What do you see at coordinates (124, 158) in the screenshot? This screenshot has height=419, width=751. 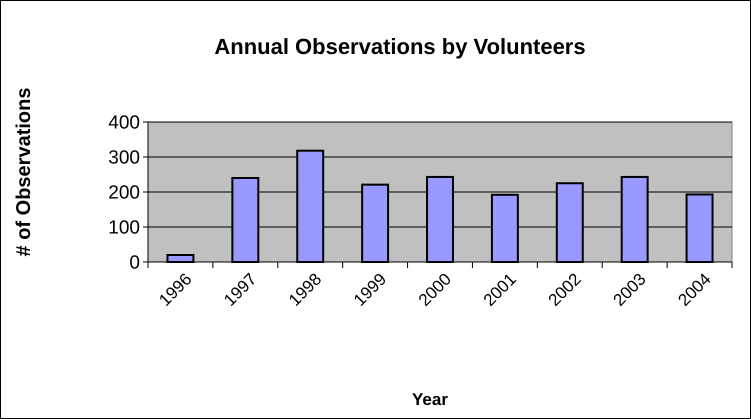 I see `y-tick-label: 300` at bounding box center [124, 158].